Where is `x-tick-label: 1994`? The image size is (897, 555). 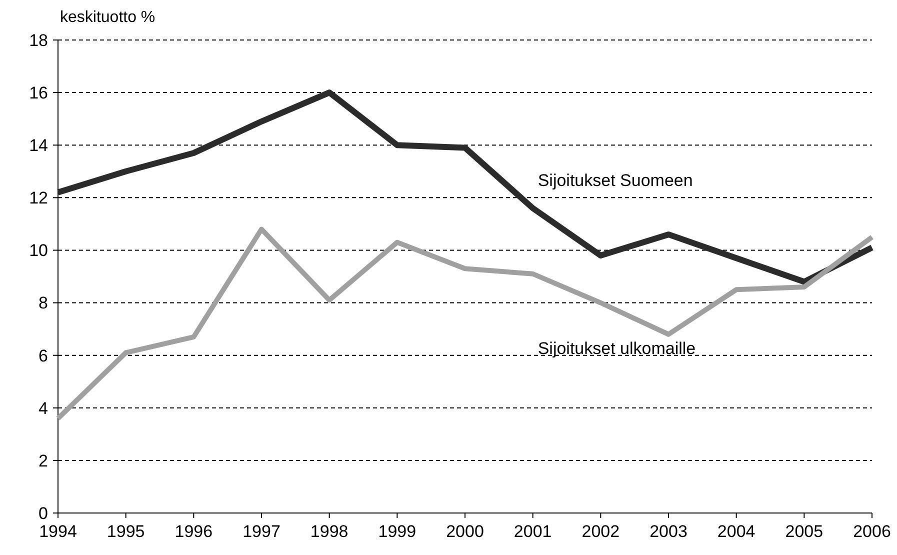
x-tick-label: 1994 is located at coordinates (58, 531).